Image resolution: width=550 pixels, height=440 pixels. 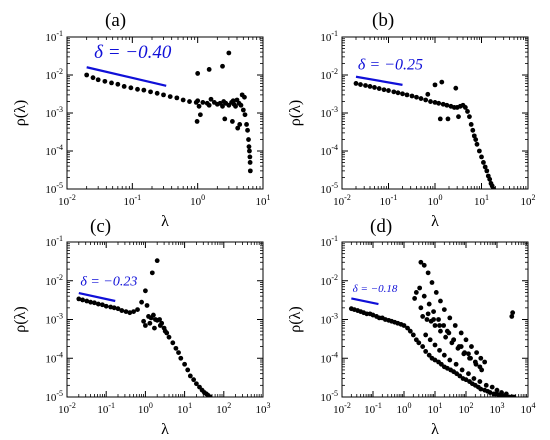 I want to click on x-tick-label: 10⁻¹, so click(x=106, y=408).